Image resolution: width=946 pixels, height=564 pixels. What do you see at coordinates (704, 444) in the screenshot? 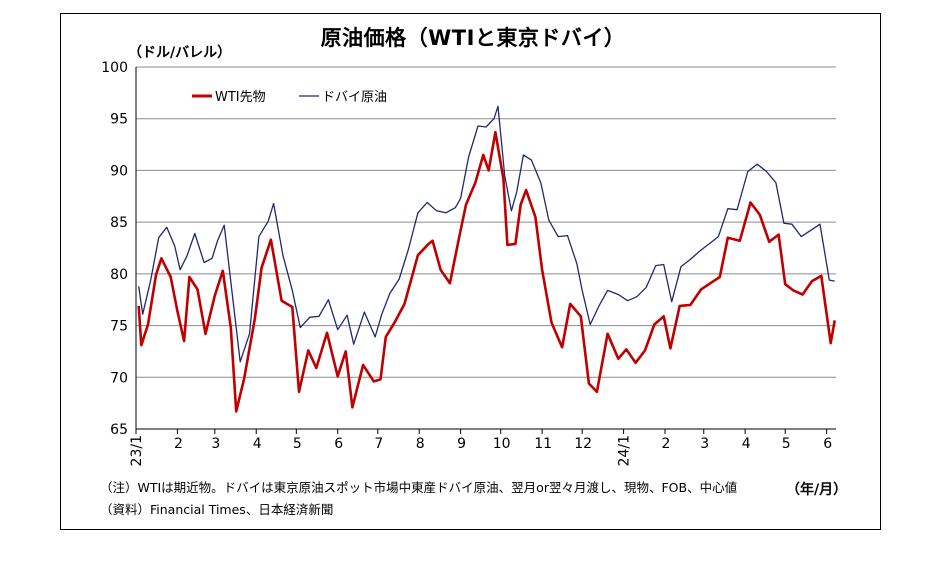
I see `x-tick-label-14: 3` at bounding box center [704, 444].